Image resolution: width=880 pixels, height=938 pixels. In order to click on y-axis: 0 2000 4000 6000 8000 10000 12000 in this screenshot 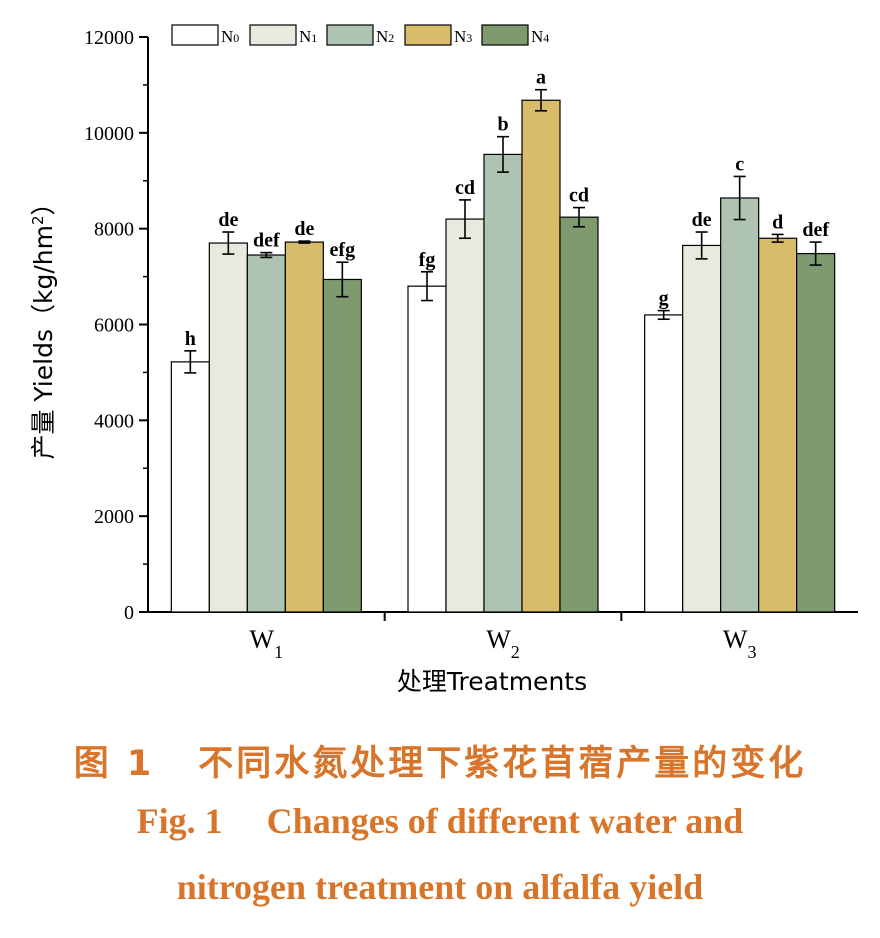, I will do `click(116, 325)`.